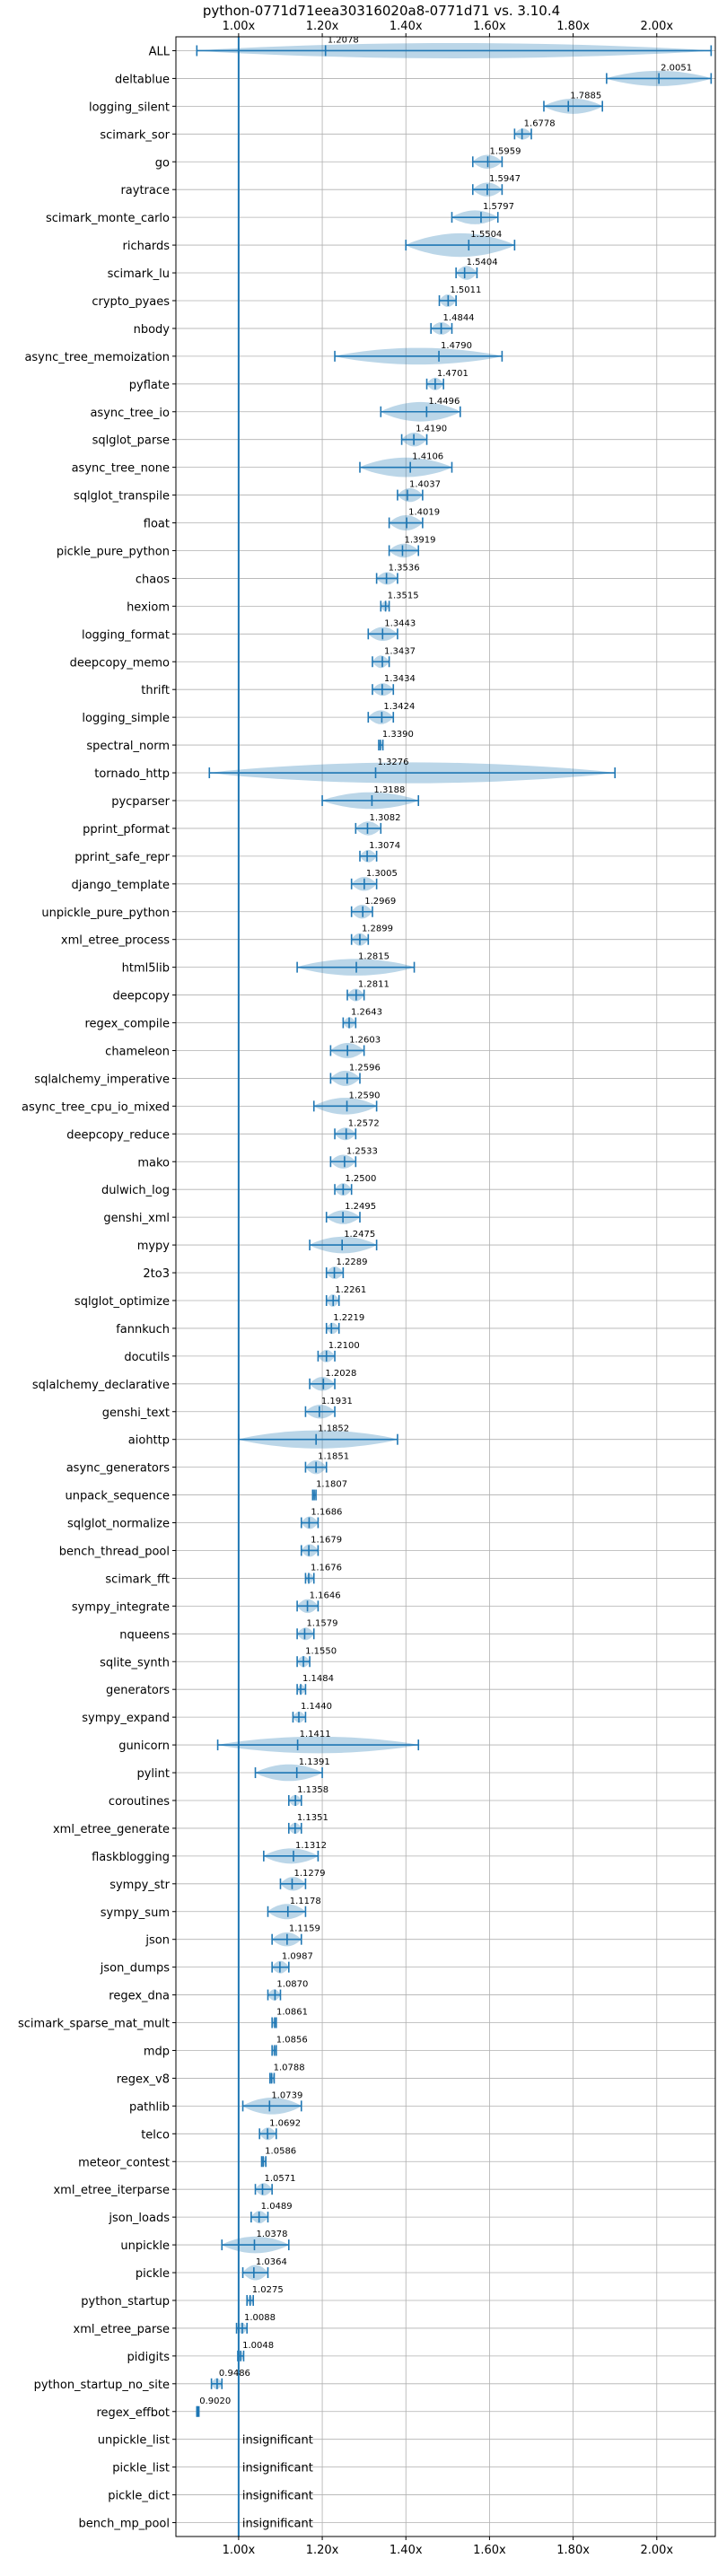  Describe the element at coordinates (360, 1179) in the screenshot. I see `value-label: 1.2500` at that location.